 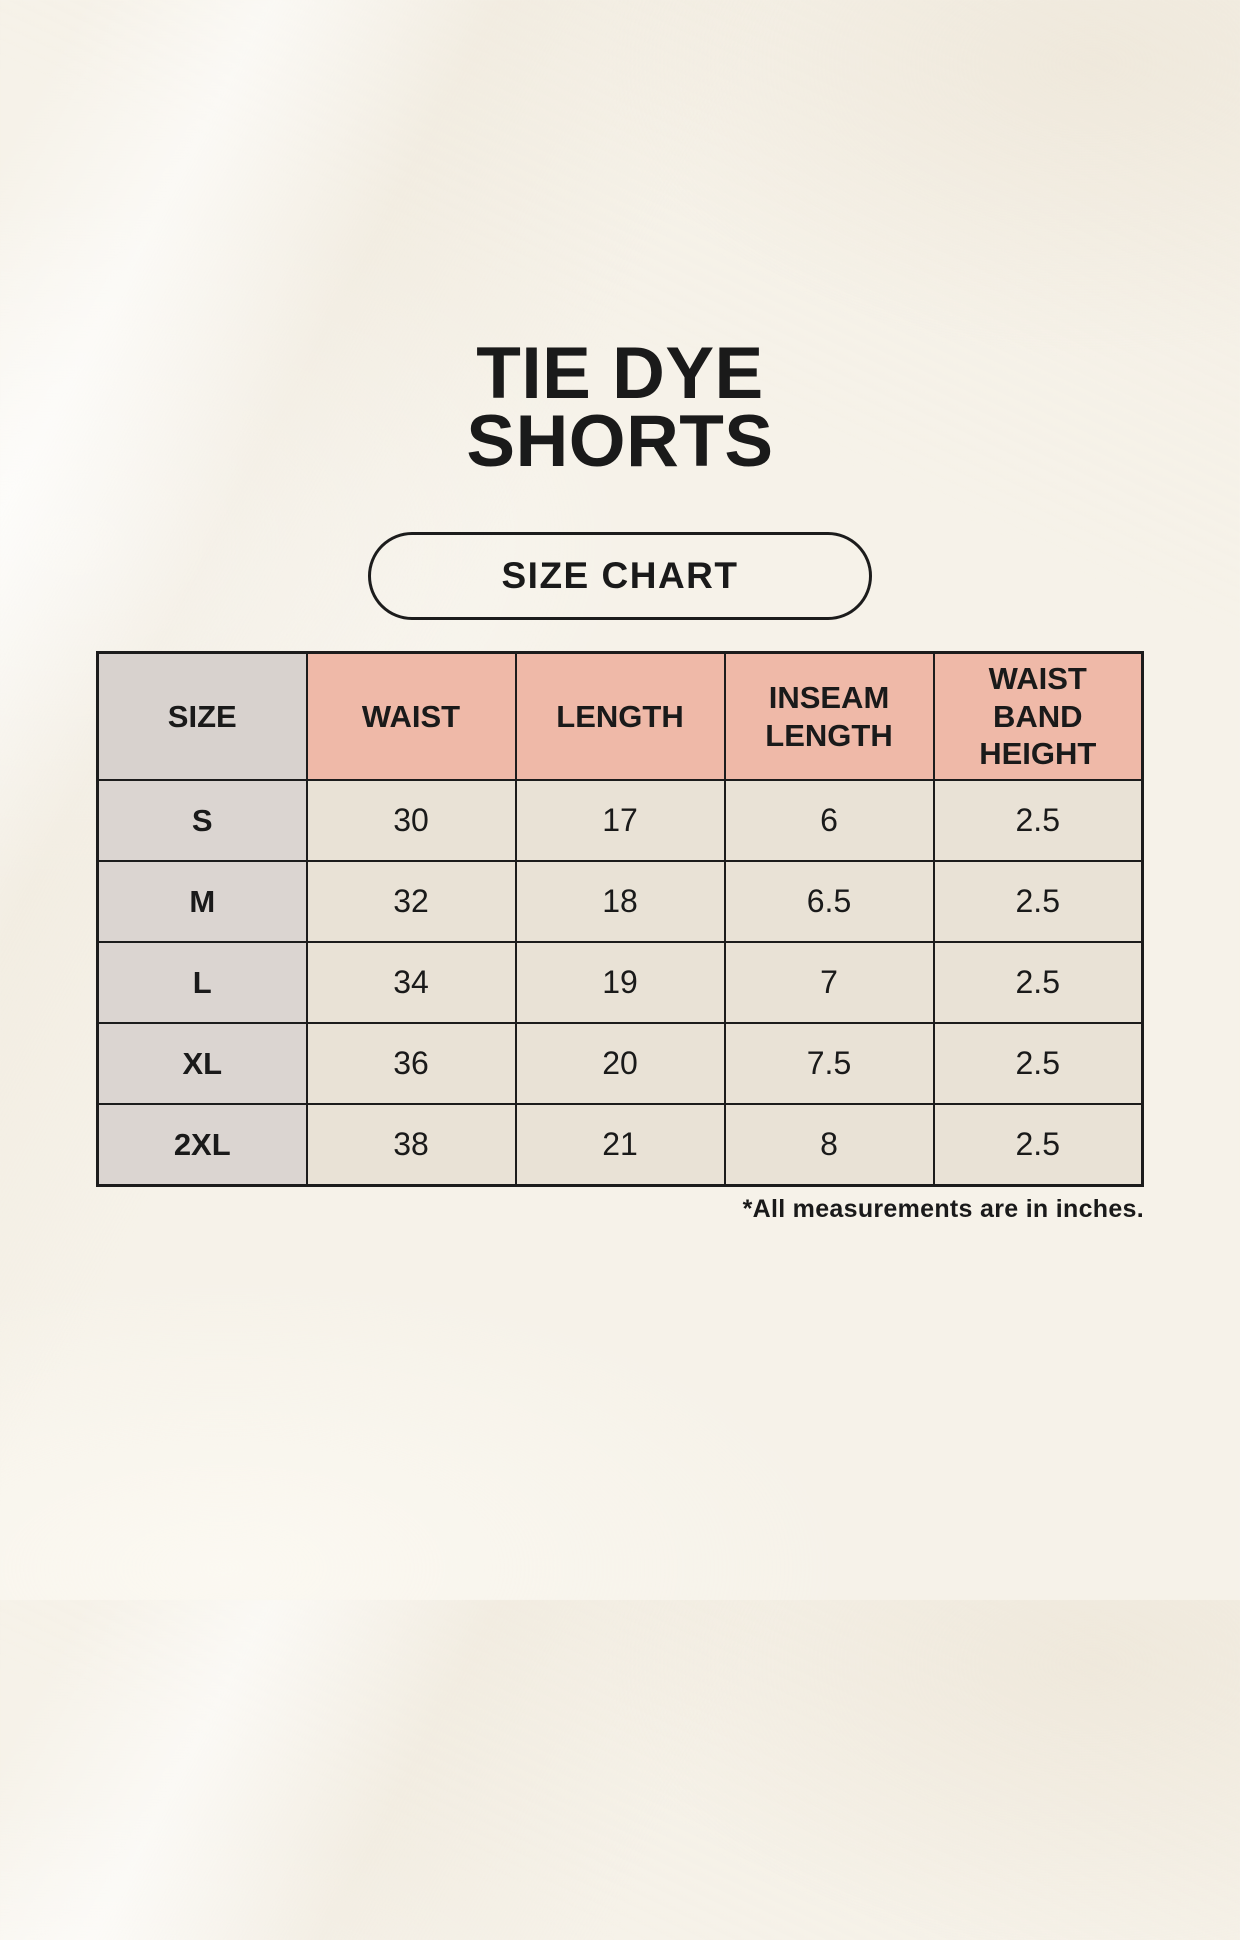 I want to click on column-header-inseam-length: INSEAM LENGTH, so click(x=829, y=716).